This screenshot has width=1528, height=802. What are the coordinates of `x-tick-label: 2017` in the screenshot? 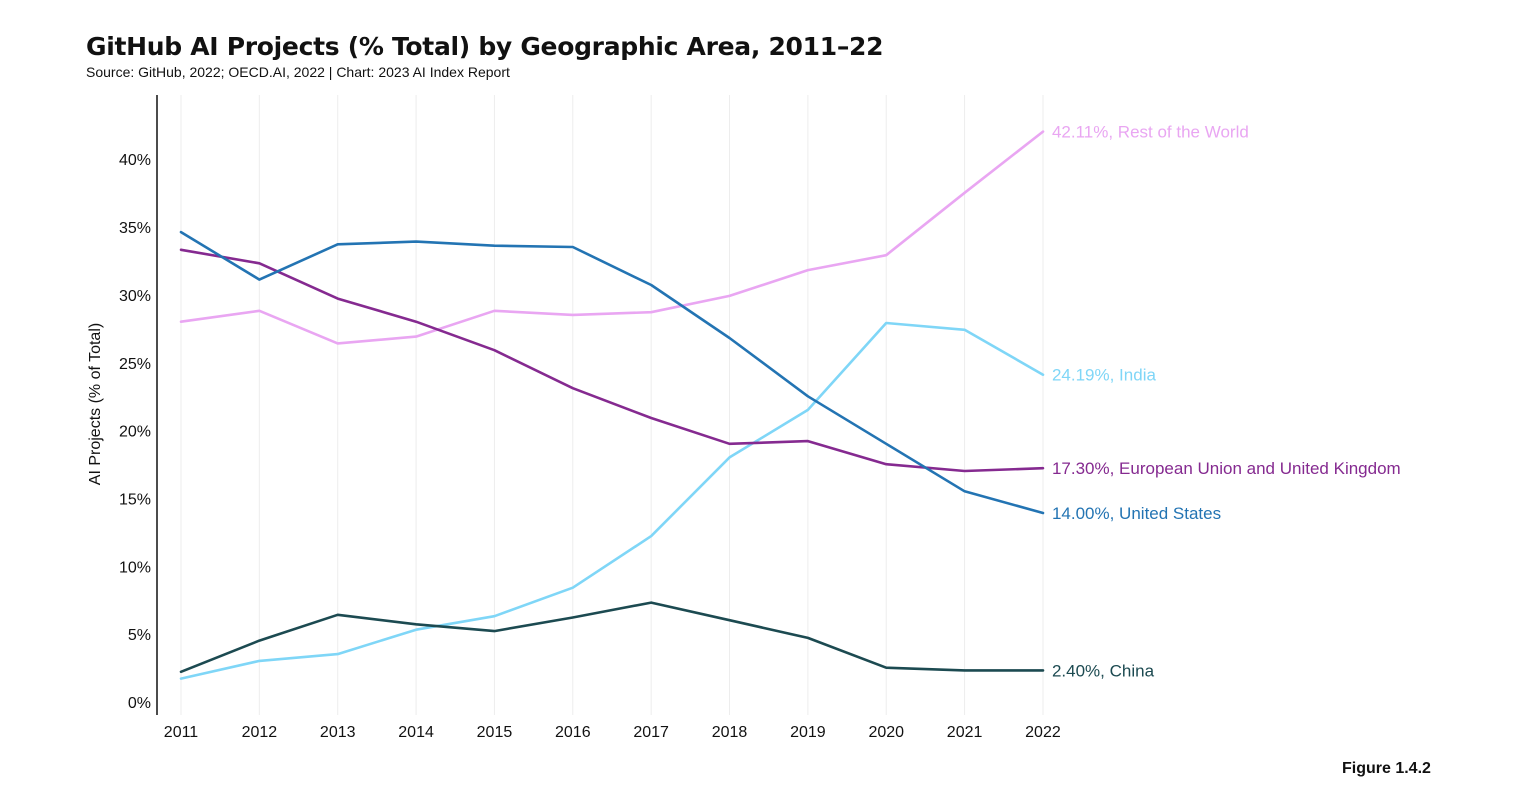 It's located at (651, 732).